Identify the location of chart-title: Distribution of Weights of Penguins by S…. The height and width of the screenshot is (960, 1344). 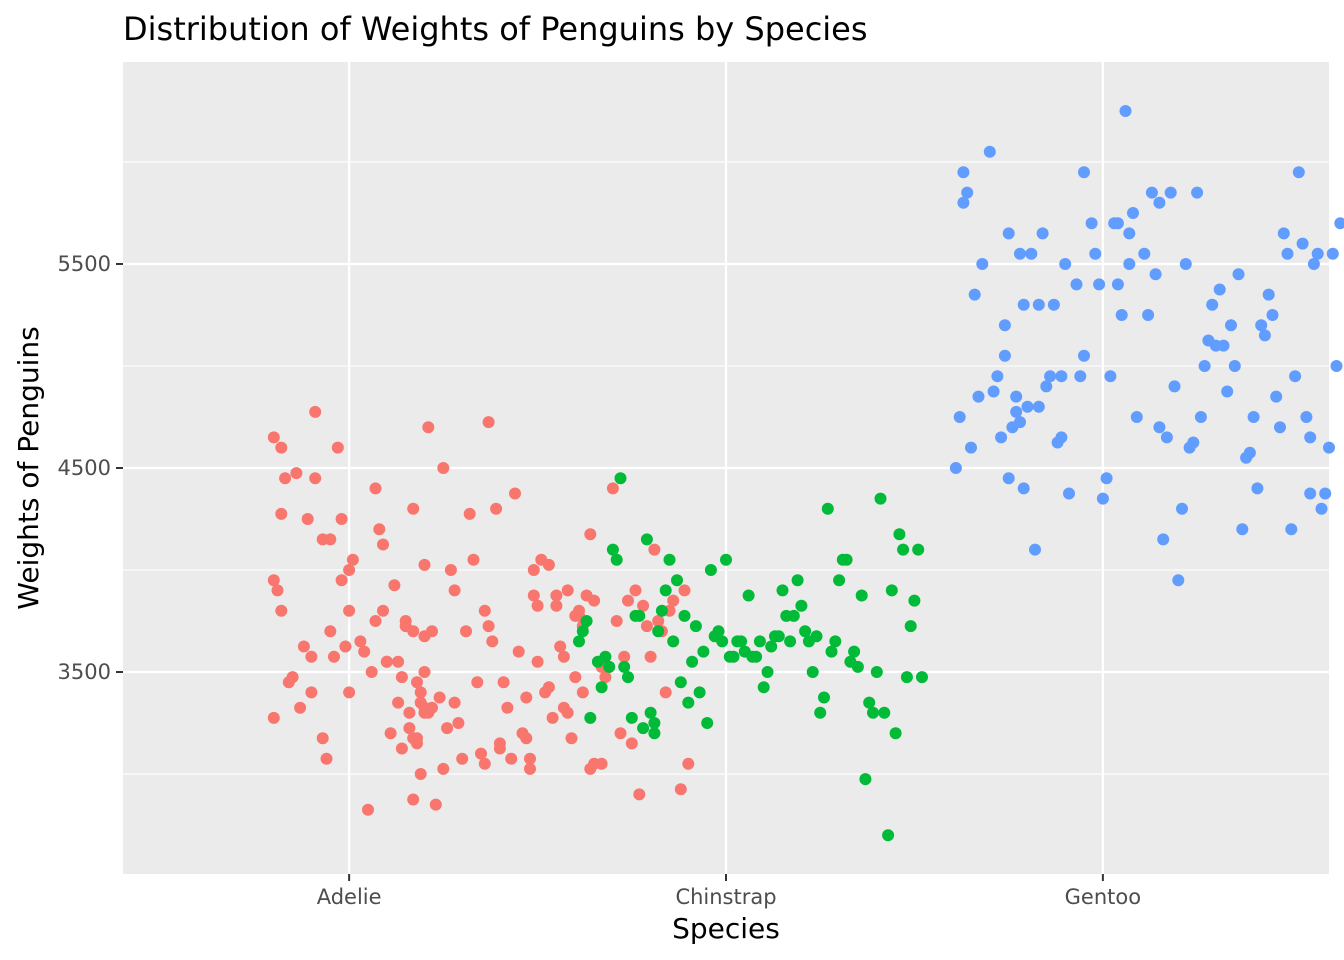
(495, 29).